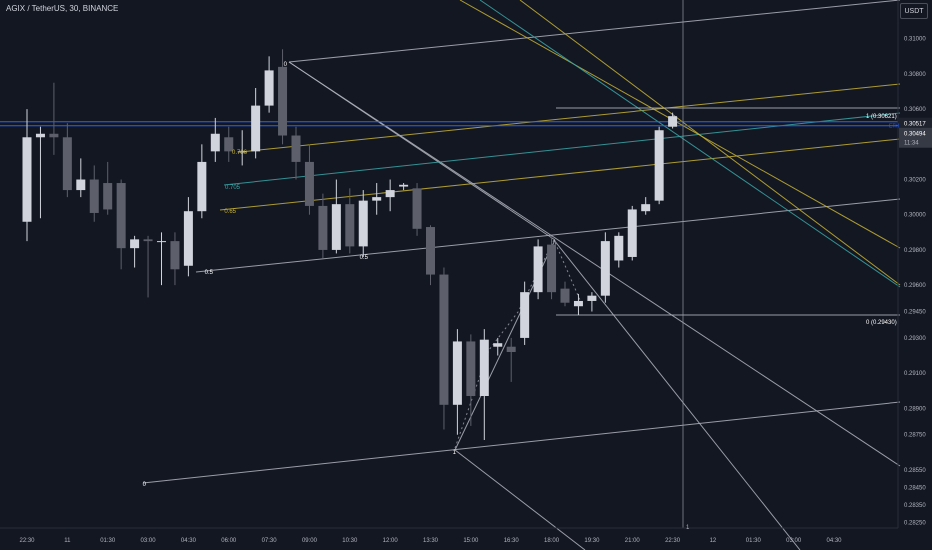 The image size is (932, 550). Describe the element at coordinates (915, 471) in the screenshot. I see `price-tick-label: 0.28550` at that location.